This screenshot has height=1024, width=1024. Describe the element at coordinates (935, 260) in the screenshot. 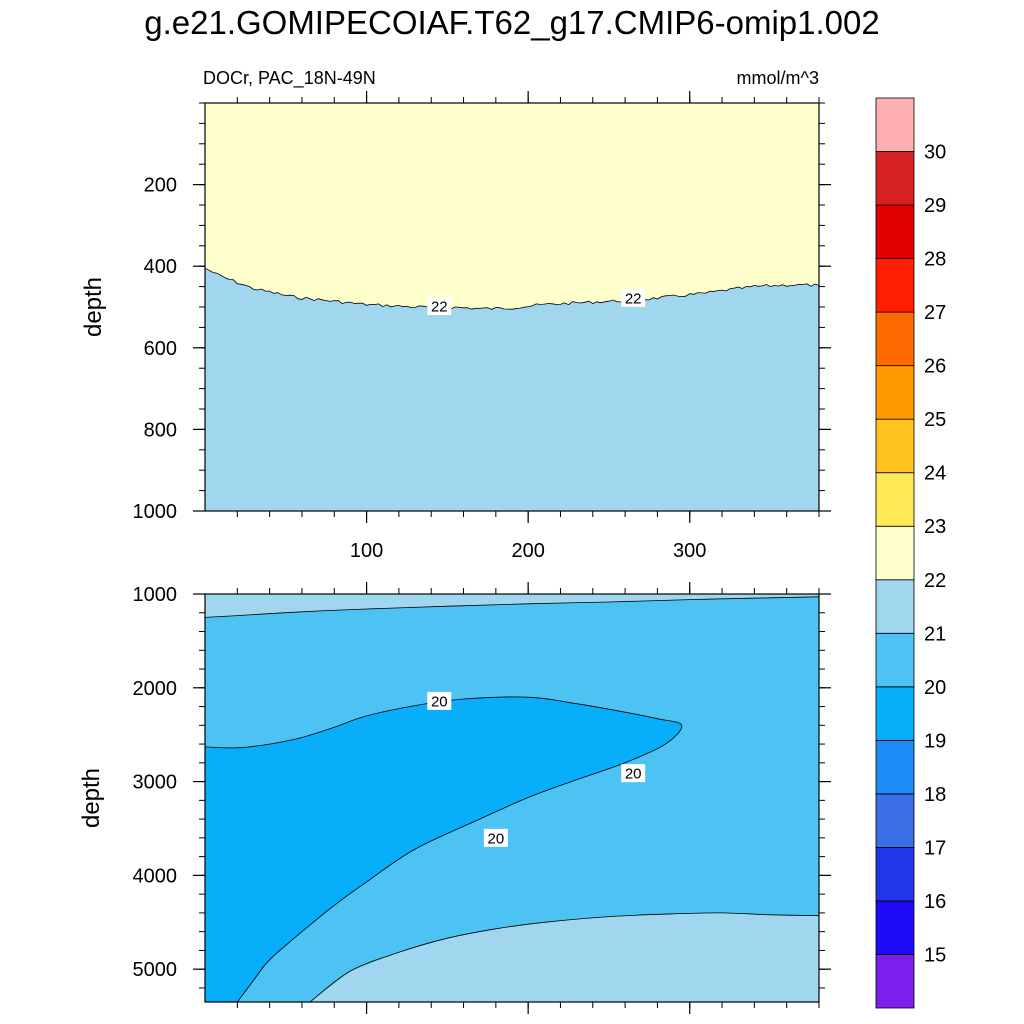

I see `colorbar-label: 28` at that location.